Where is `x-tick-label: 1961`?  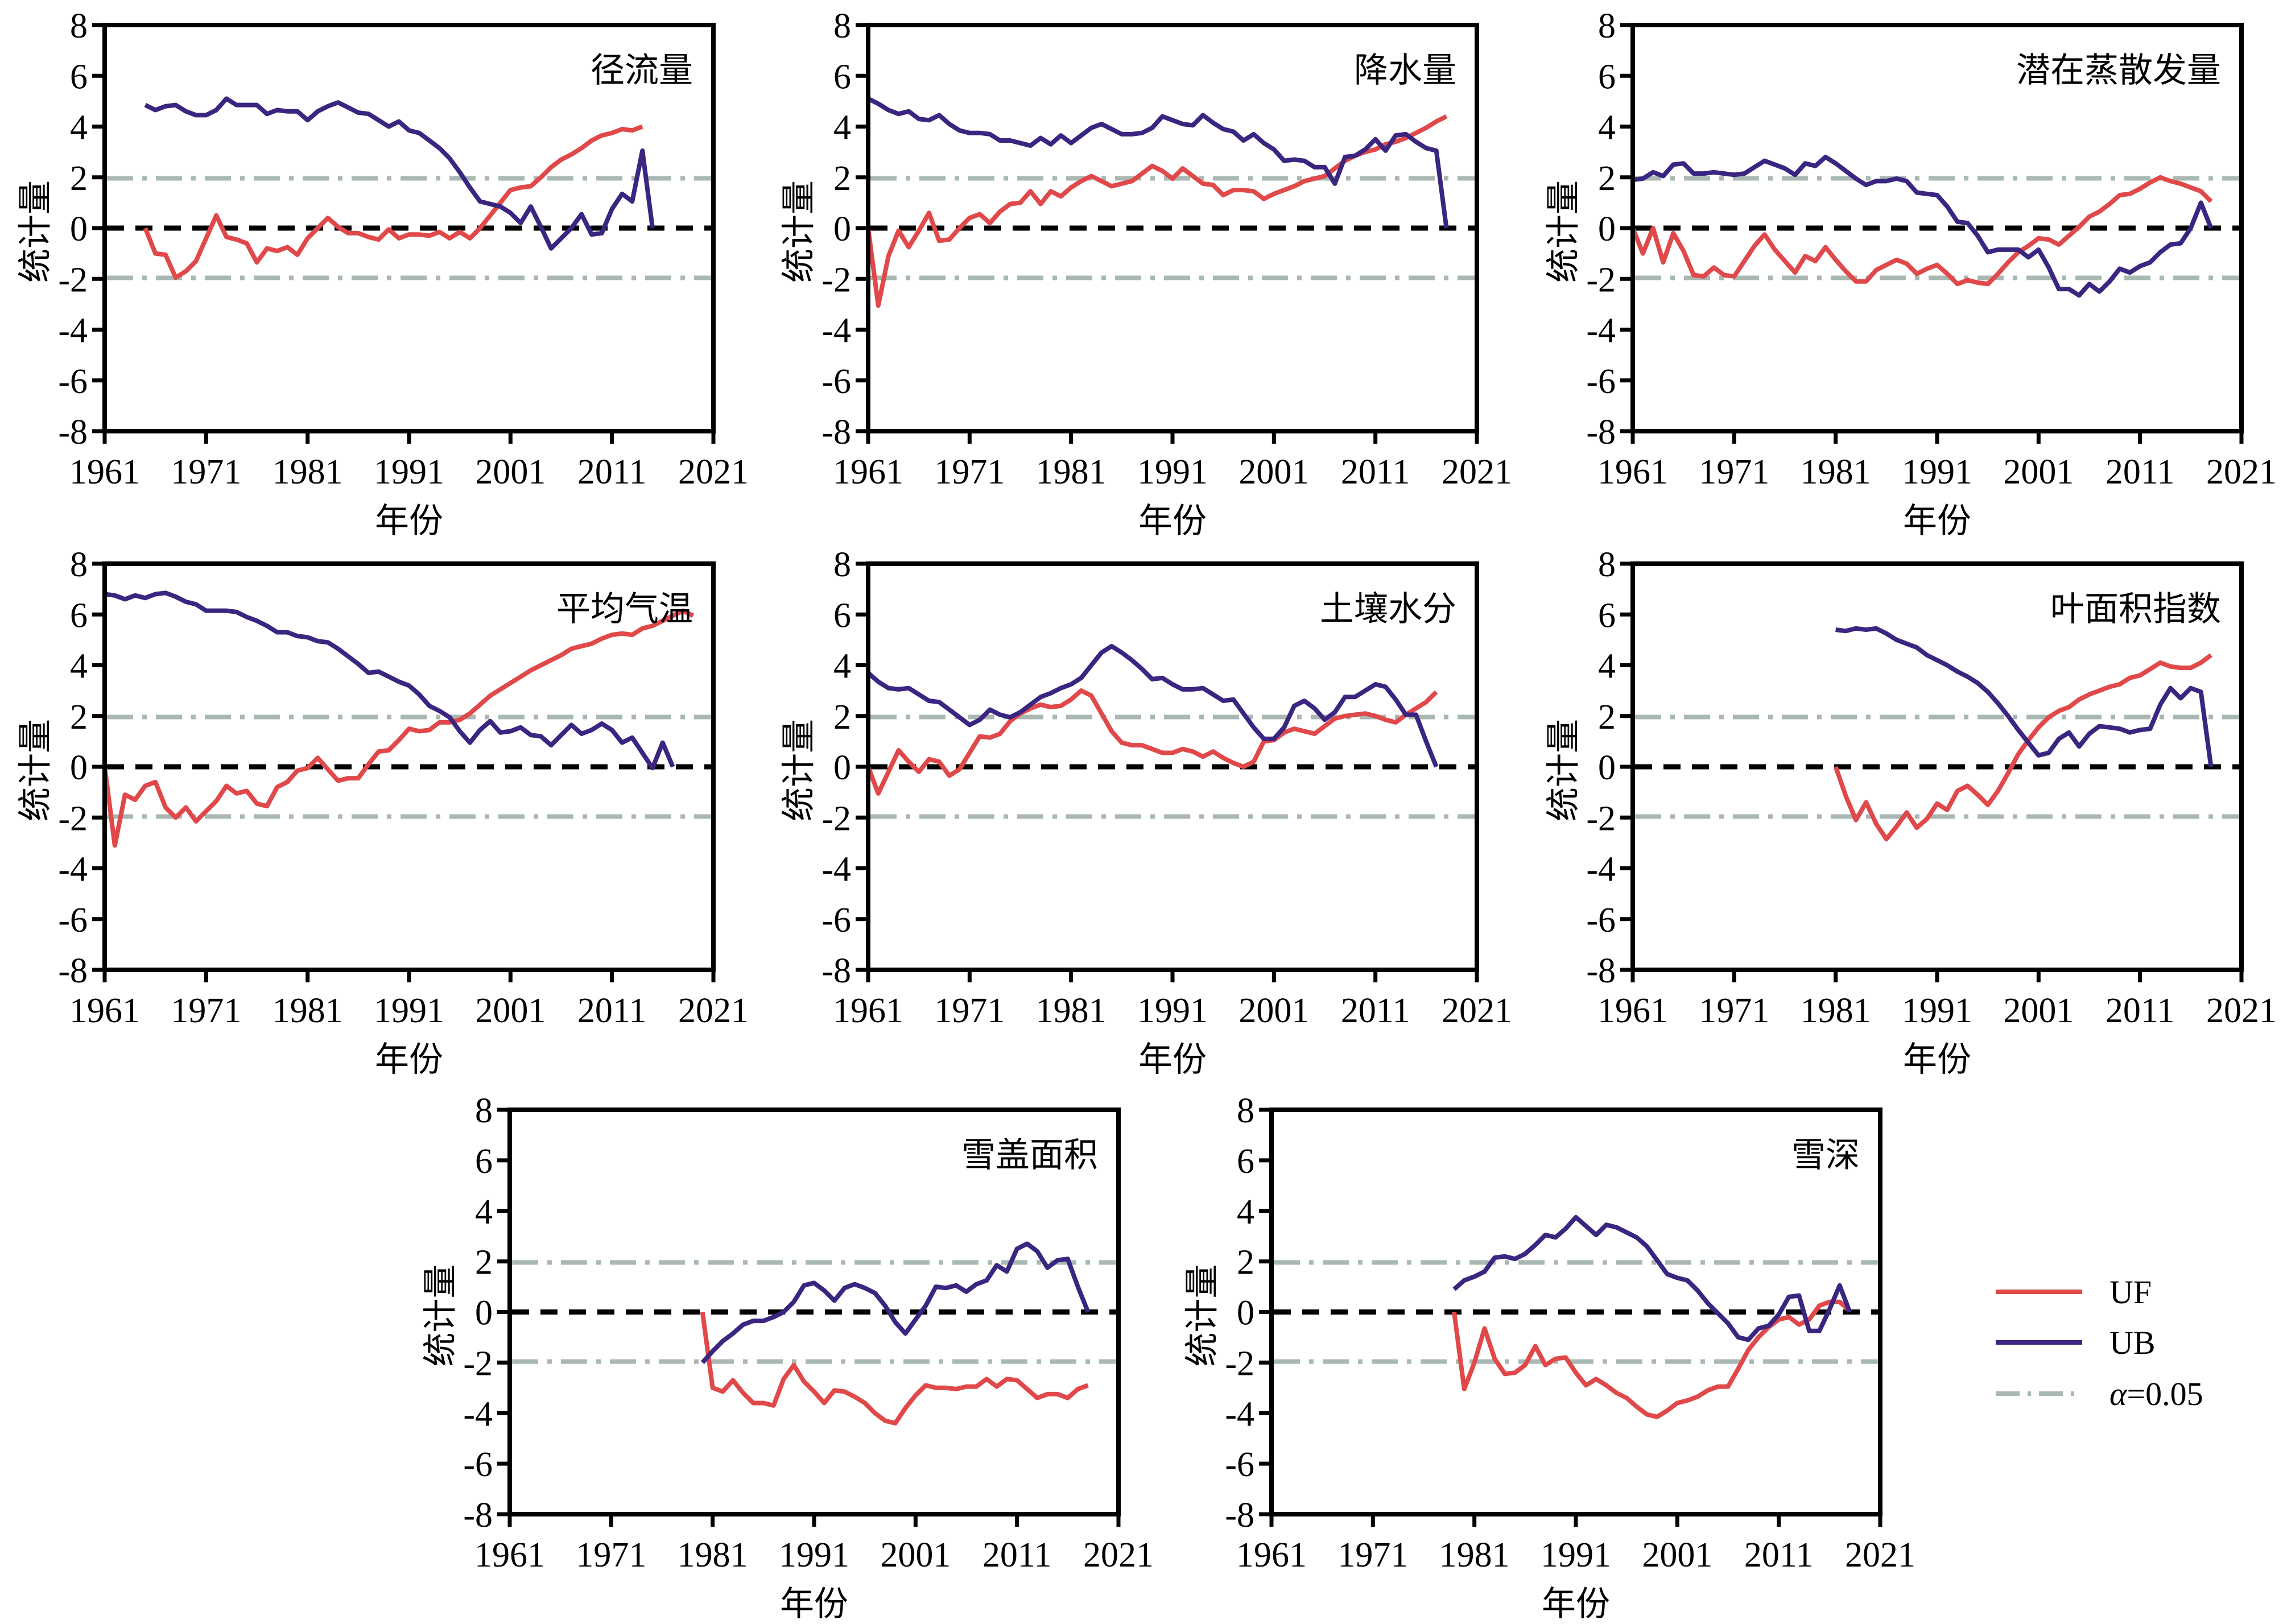 x-tick-label: 1961 is located at coordinates (868, 472).